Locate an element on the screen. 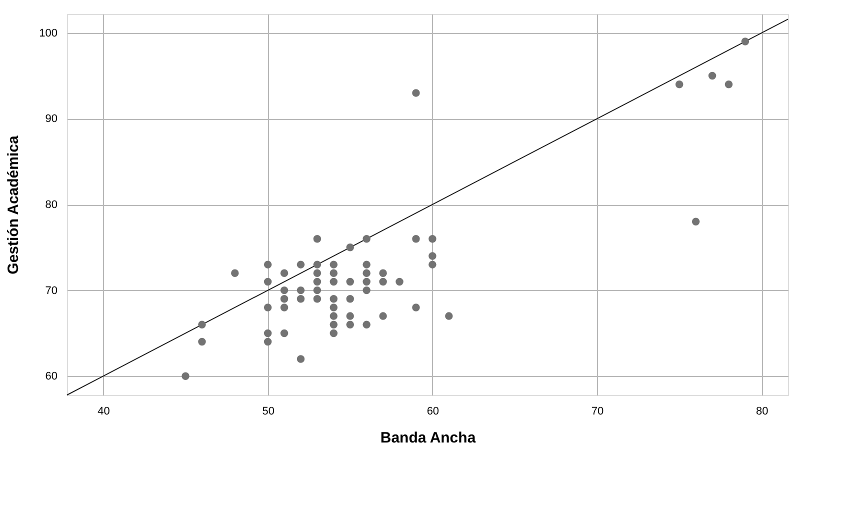 The image size is (856, 514). y-axis-title: Gestión Académica is located at coordinates (13, 204).